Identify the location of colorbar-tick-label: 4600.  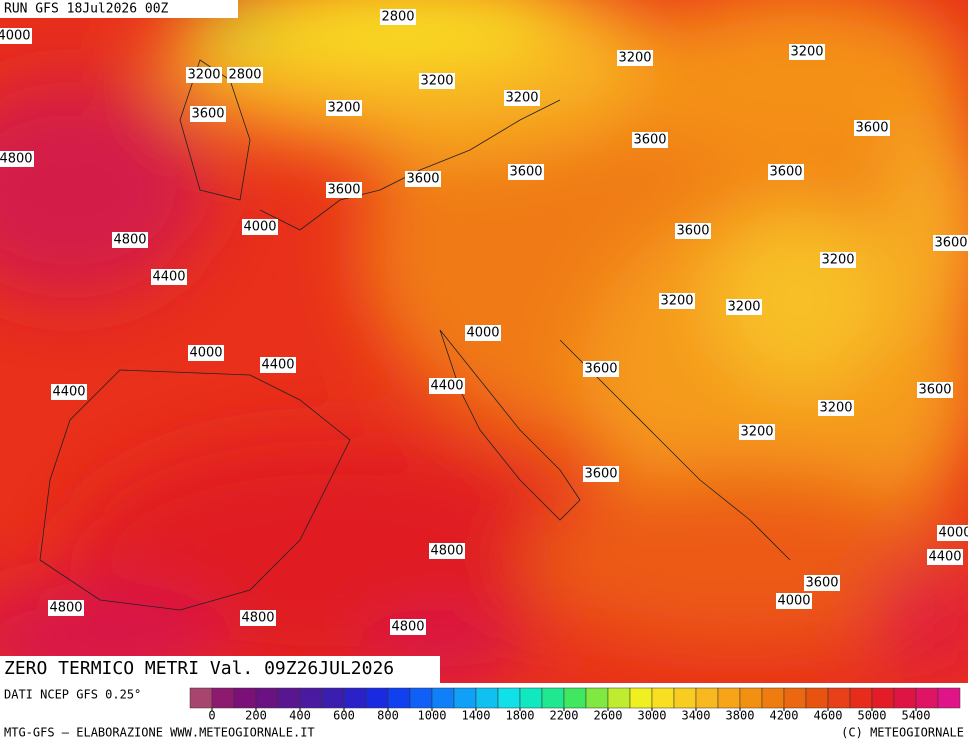
(828, 716).